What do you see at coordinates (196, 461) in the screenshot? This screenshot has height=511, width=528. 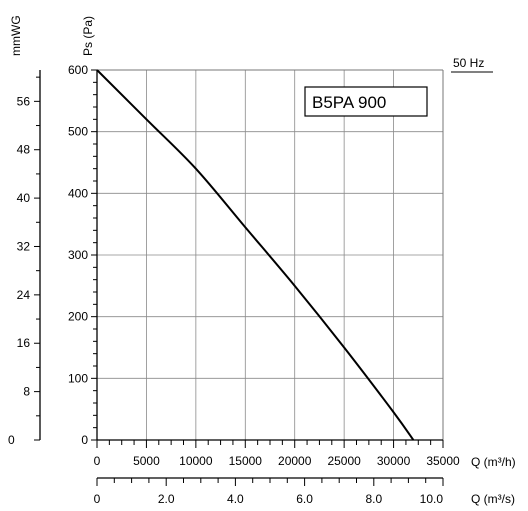 I see `q-m3h-tick-label: 10000` at bounding box center [196, 461].